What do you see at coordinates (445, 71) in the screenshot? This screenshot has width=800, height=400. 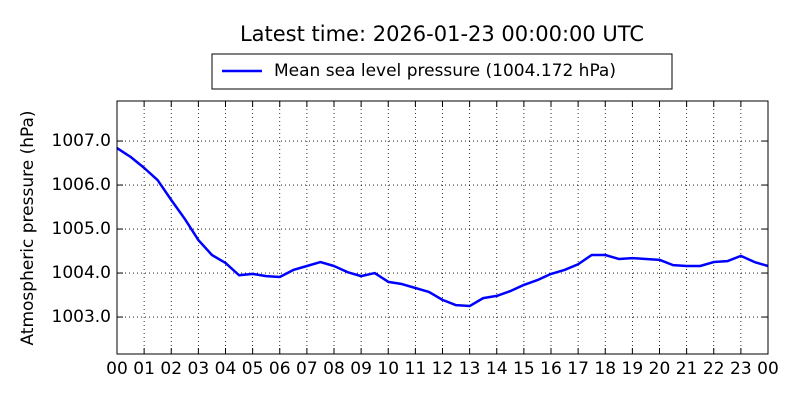 I see `legend-label: Mean sea level pressure (1004.172 hPa)` at bounding box center [445, 71].